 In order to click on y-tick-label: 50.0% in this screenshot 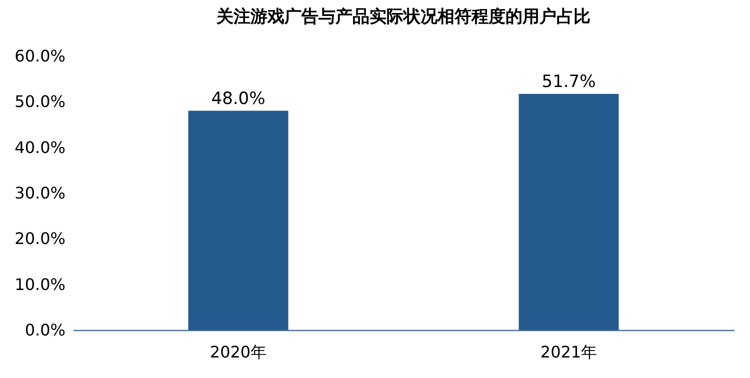, I will do `click(40, 102)`.